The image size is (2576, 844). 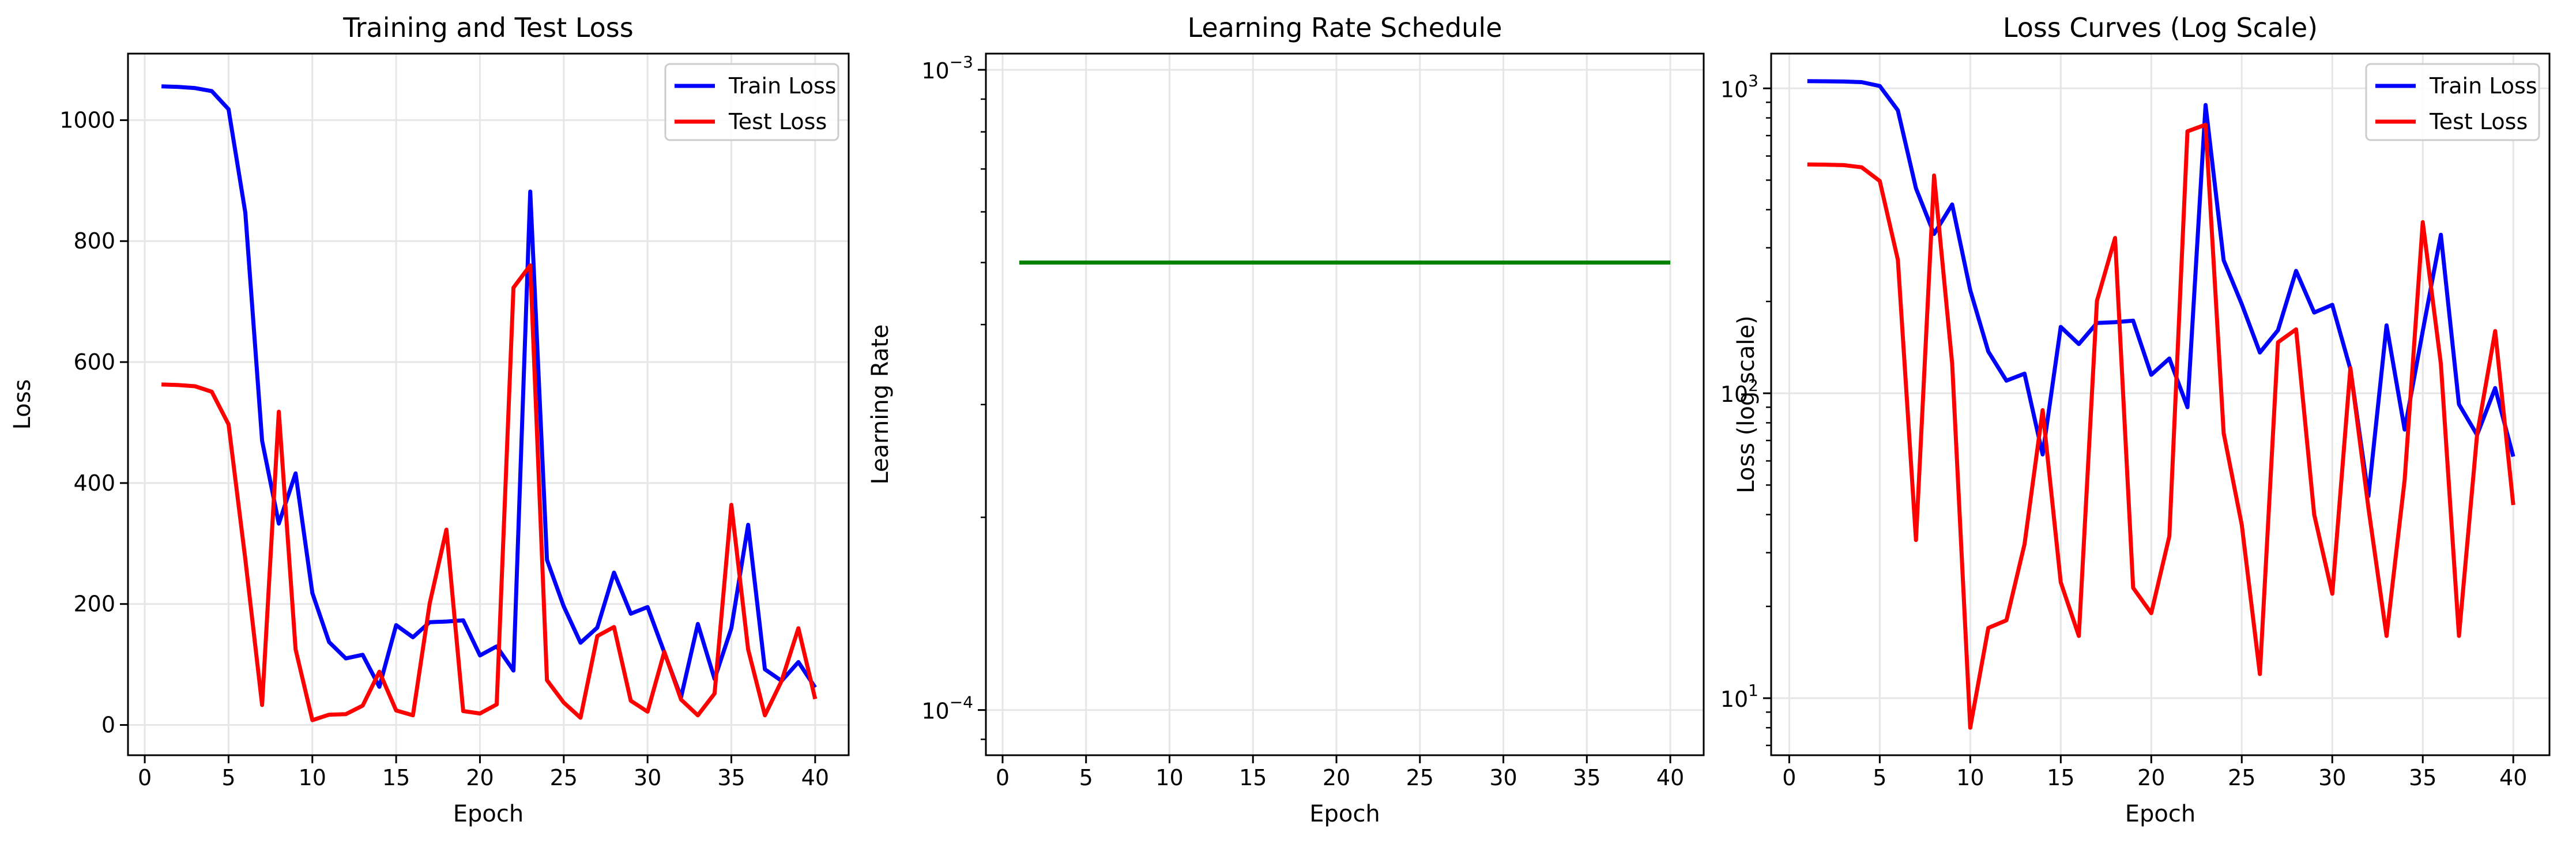 What do you see at coordinates (94, 241) in the screenshot?
I see `y-tick-label: 800` at bounding box center [94, 241].